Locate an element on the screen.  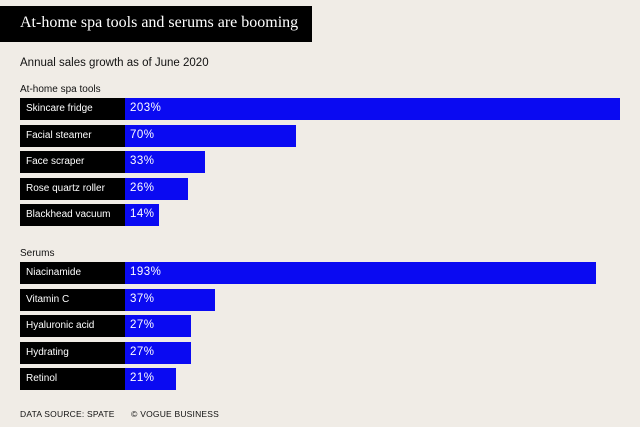
category-label: Facial steamer is located at coordinates (59, 135).